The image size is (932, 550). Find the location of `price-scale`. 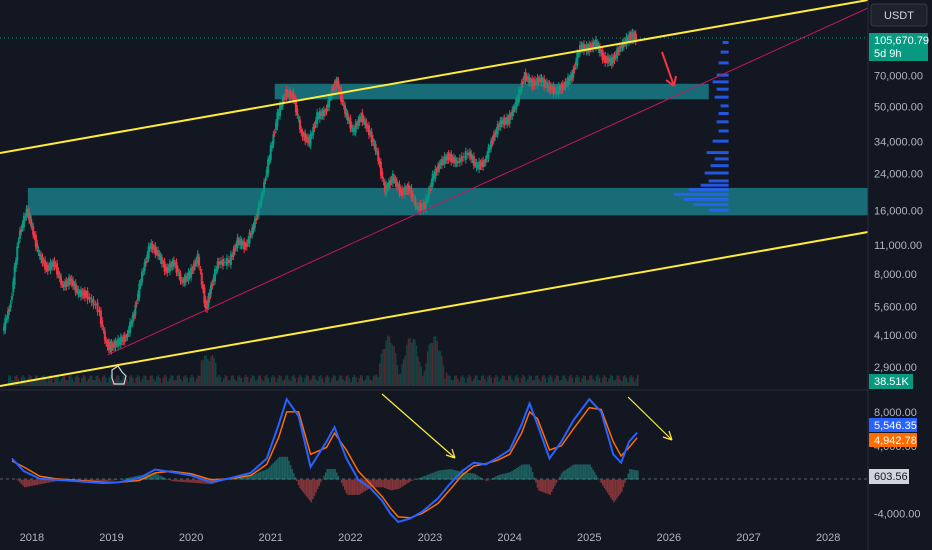

price-scale is located at coordinates (900, 275).